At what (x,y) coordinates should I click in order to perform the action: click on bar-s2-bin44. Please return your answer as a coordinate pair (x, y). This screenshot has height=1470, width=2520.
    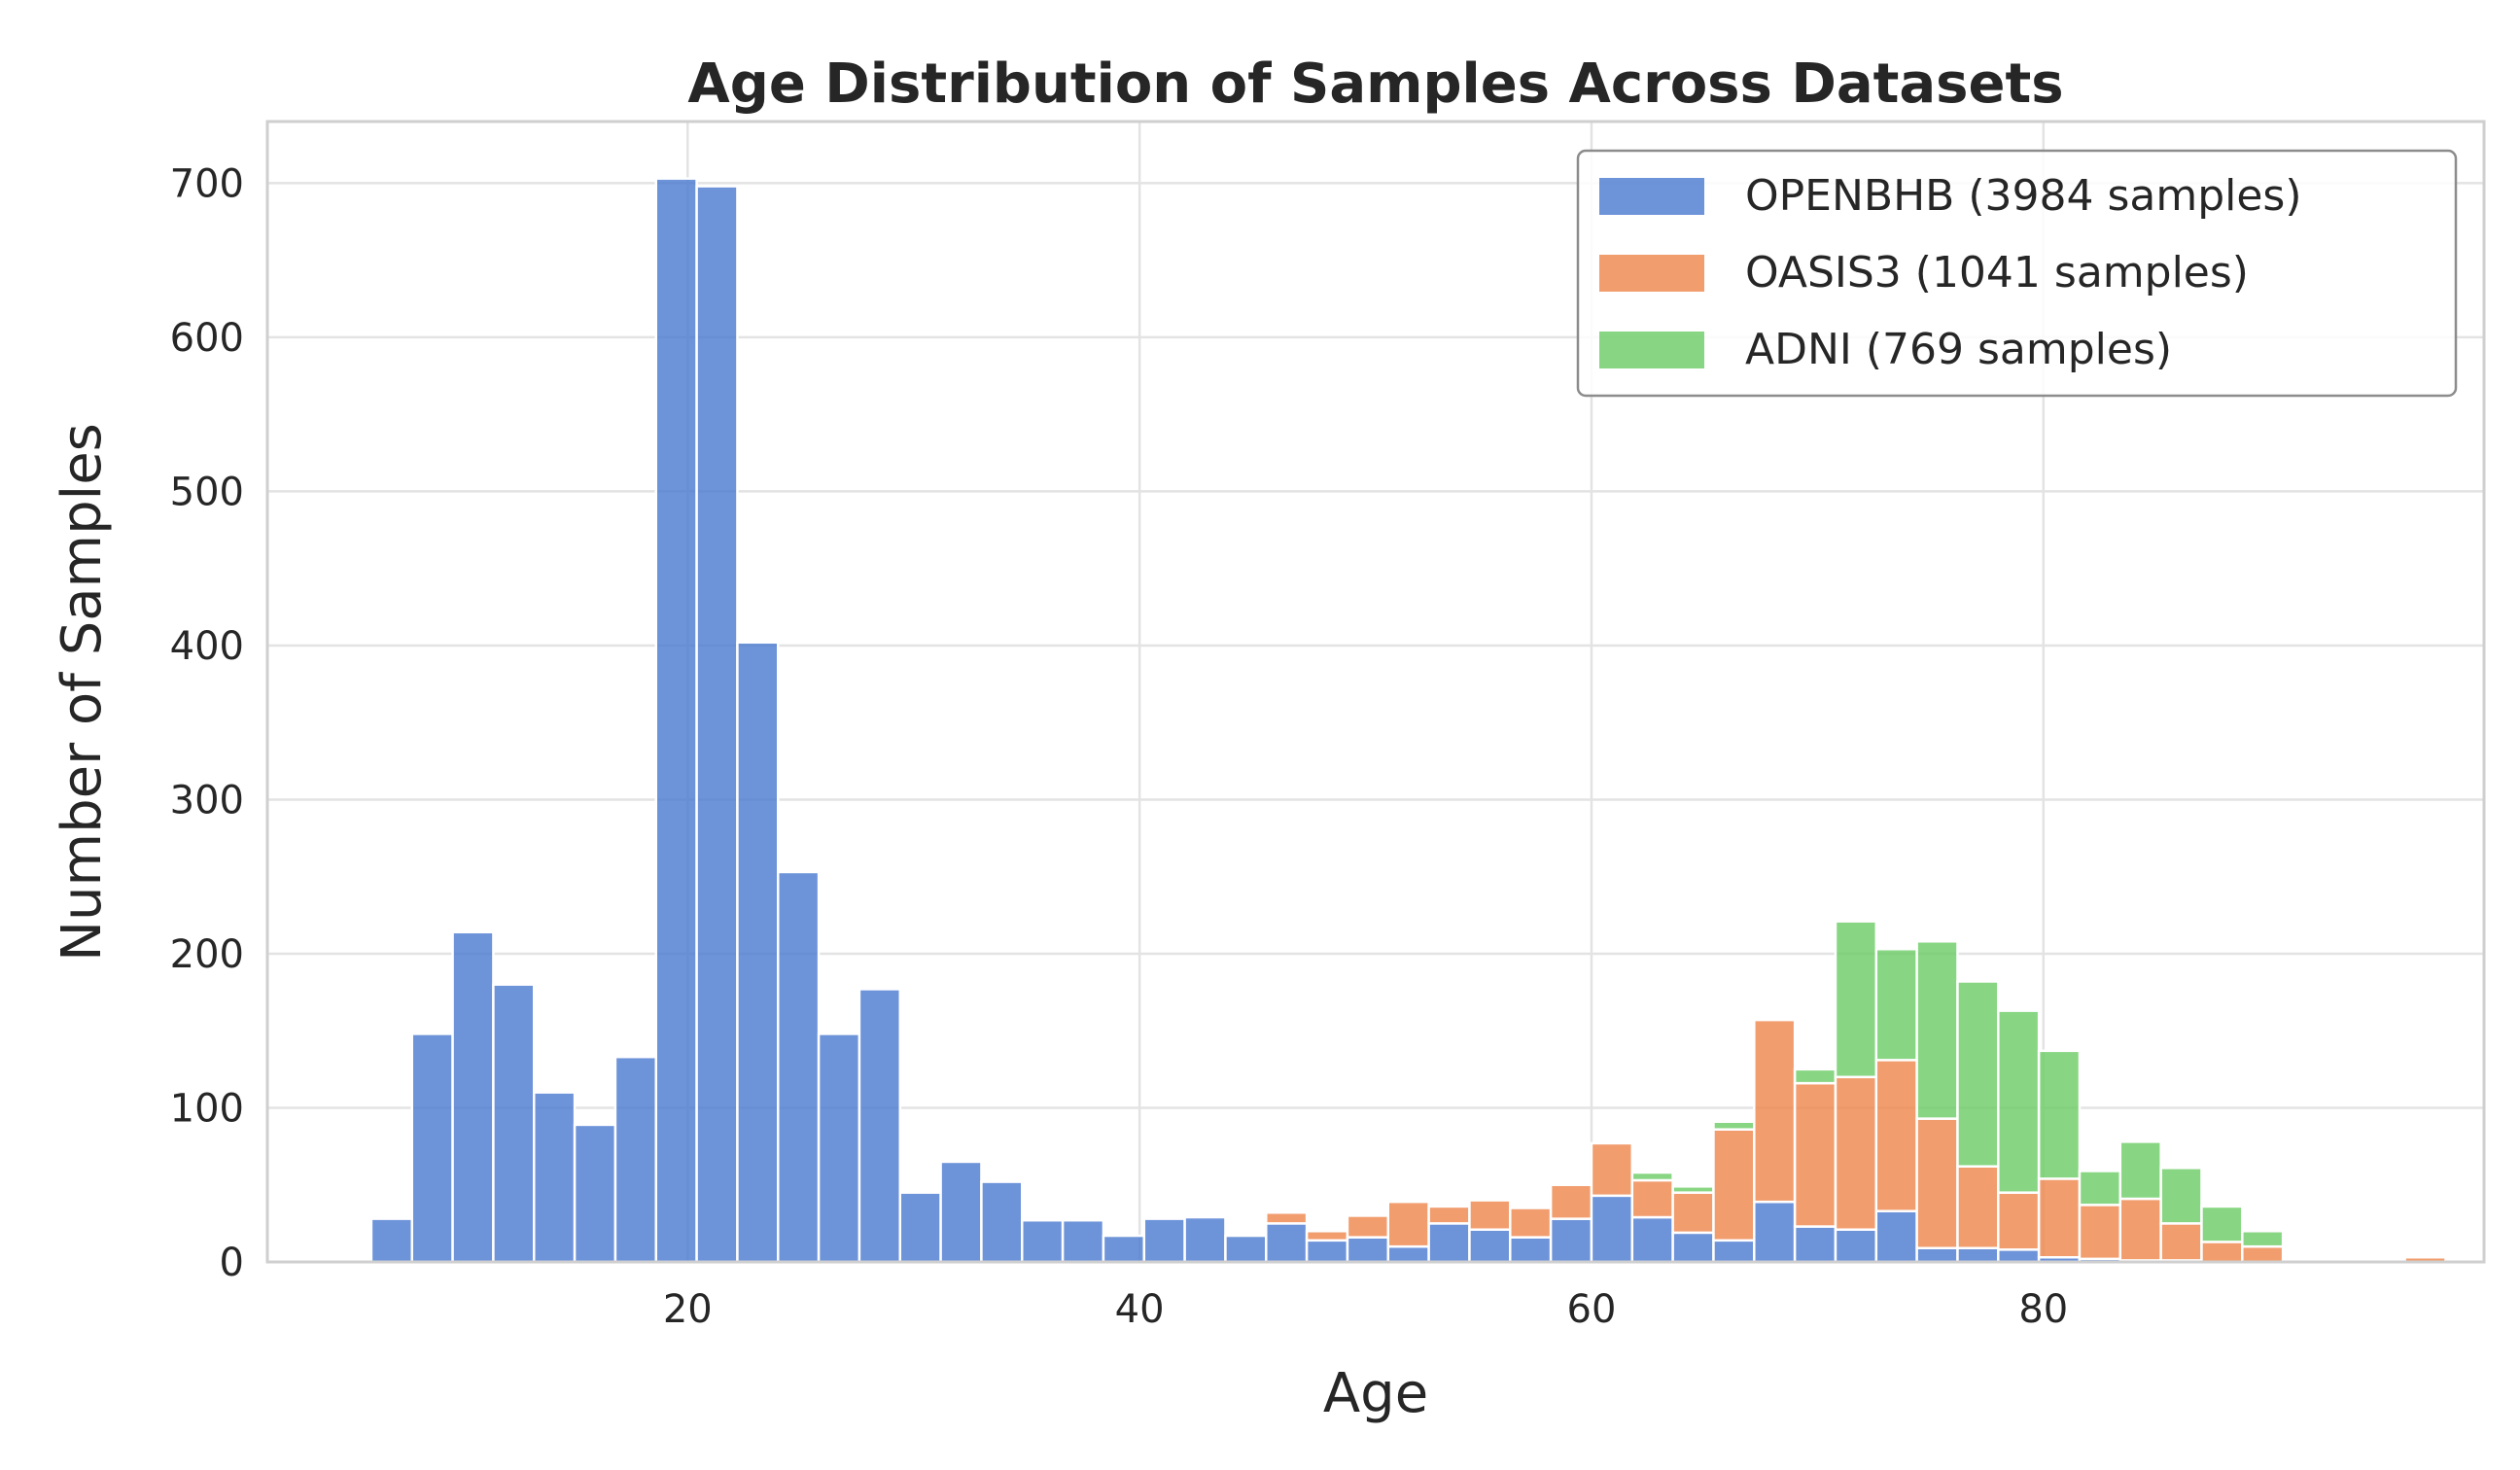
    Looking at the image, I should click on (2181, 1196).